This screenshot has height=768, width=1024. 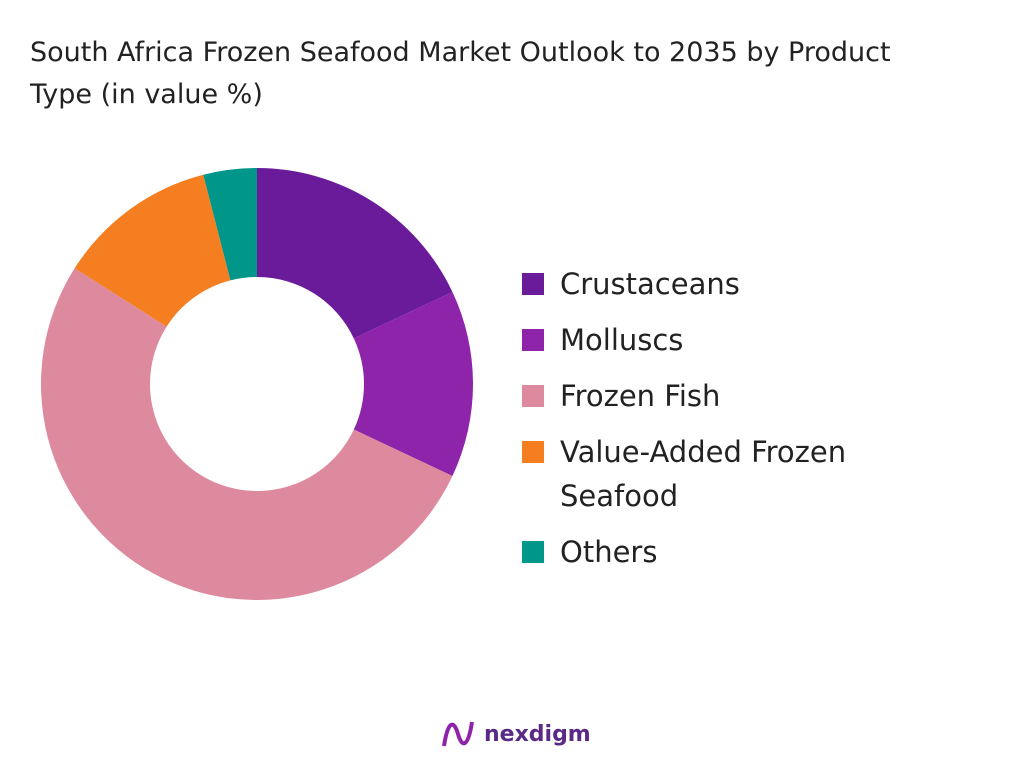 I want to click on legend-item: Others, so click(x=722, y=552).